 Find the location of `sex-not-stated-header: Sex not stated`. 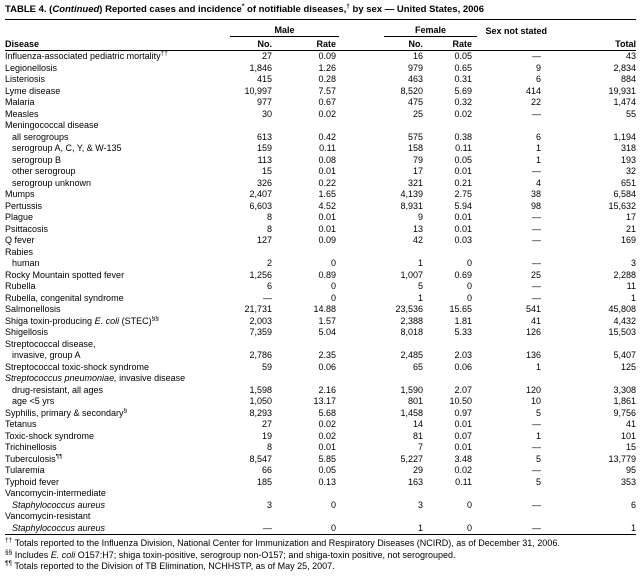

sex-not-stated-header: Sex not stated is located at coordinates (516, 30).